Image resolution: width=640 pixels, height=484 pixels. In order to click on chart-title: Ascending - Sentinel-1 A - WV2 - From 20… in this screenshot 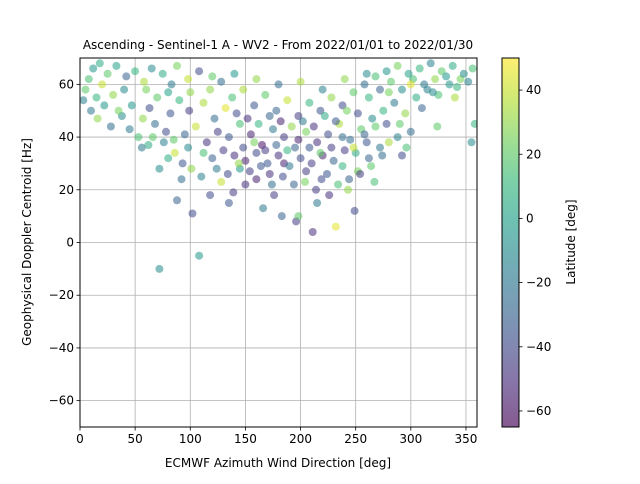, I will do `click(278, 45)`.